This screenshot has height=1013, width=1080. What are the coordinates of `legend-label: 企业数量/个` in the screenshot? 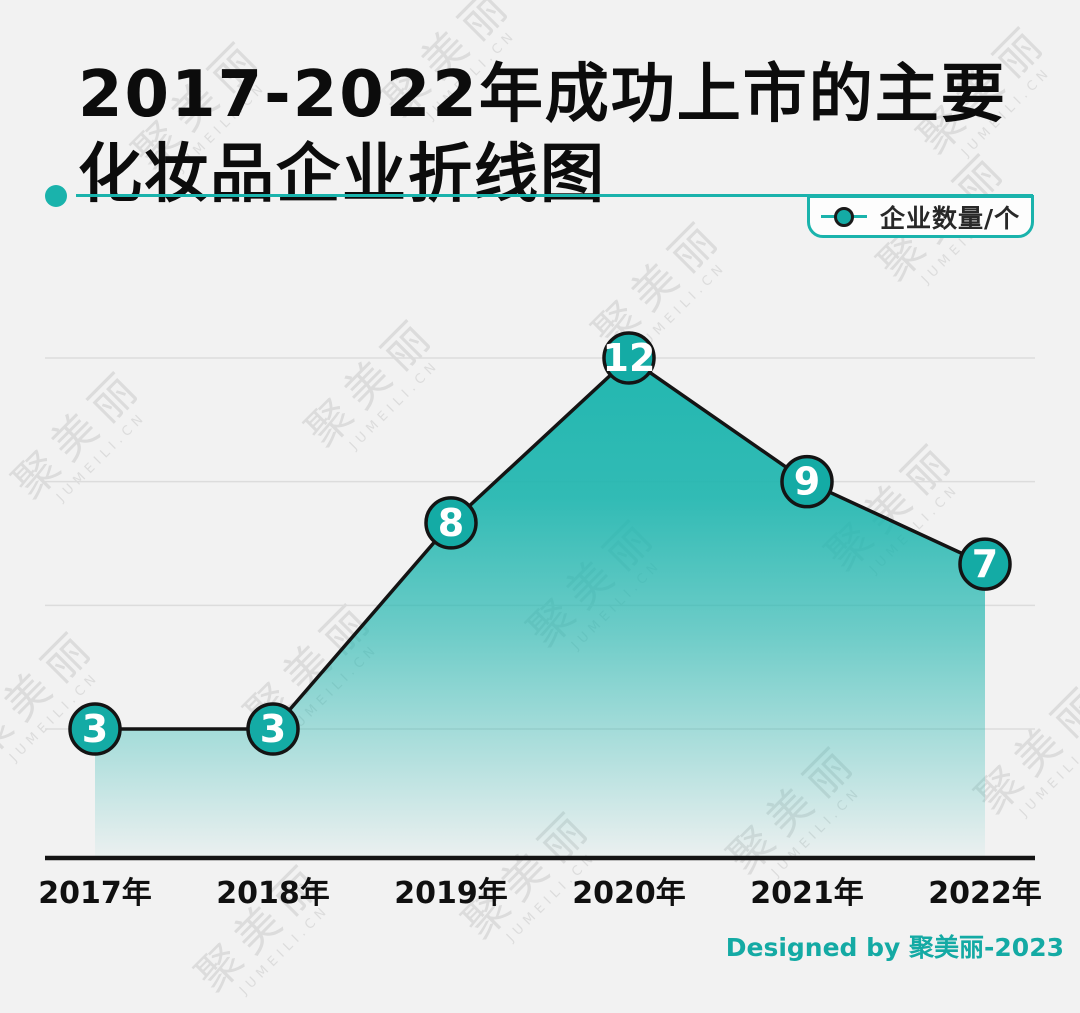 It's located at (950, 218).